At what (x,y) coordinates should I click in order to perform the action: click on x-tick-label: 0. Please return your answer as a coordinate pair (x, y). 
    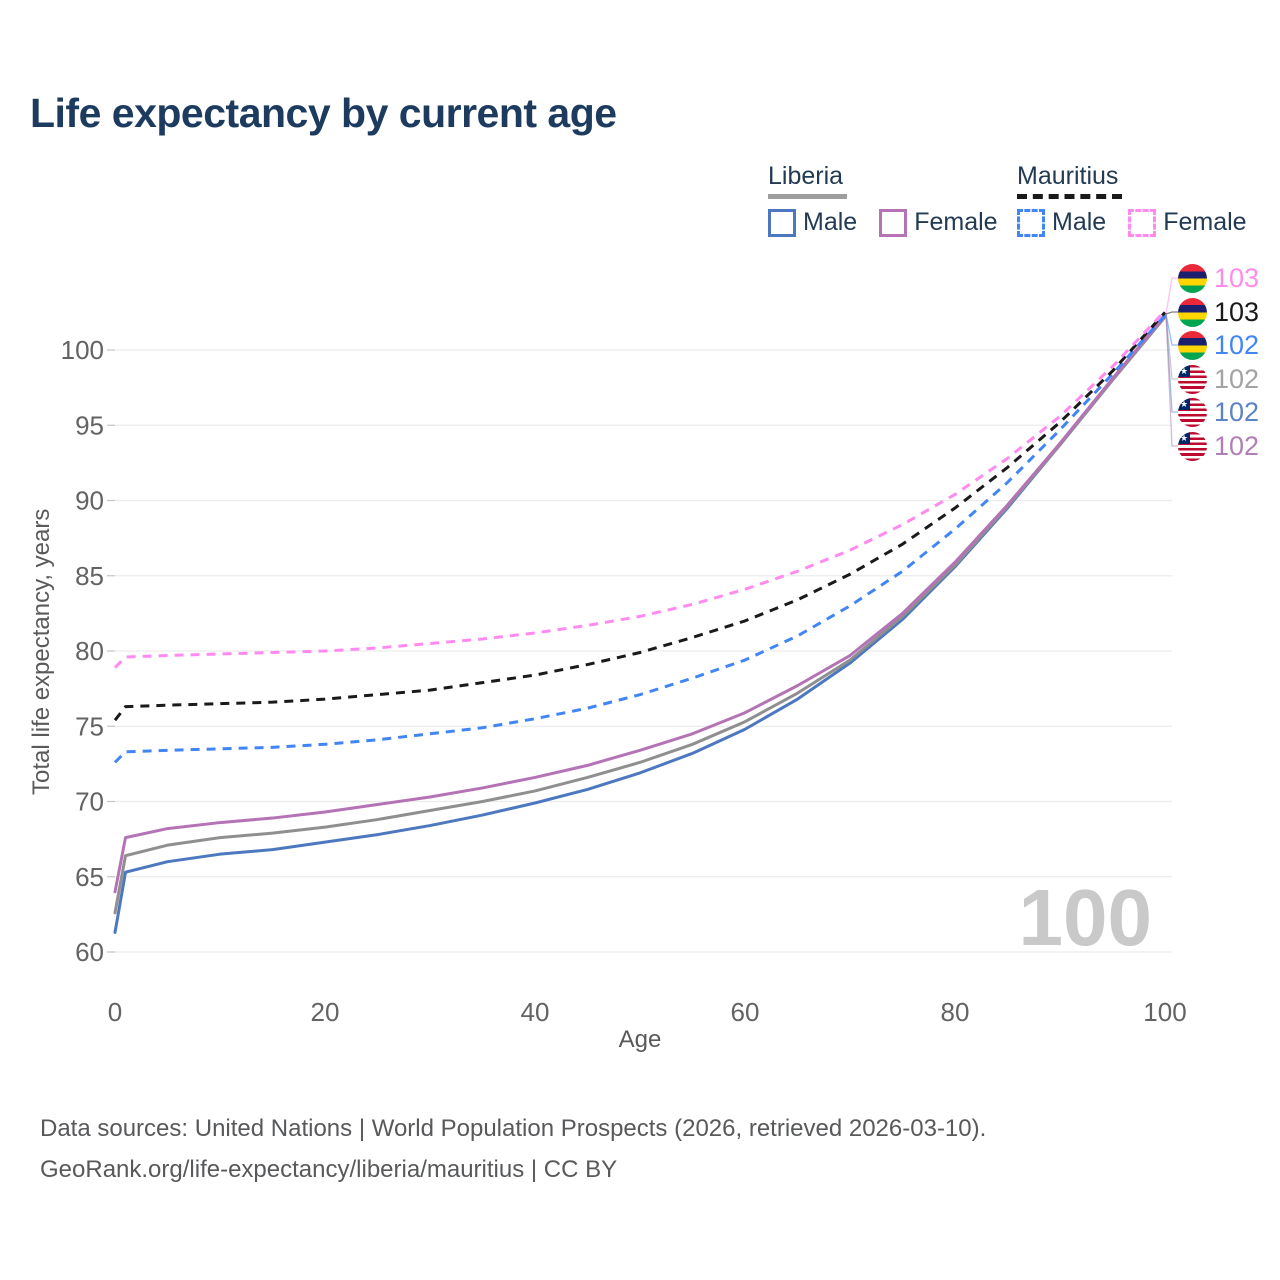
    Looking at the image, I should click on (115, 1012).